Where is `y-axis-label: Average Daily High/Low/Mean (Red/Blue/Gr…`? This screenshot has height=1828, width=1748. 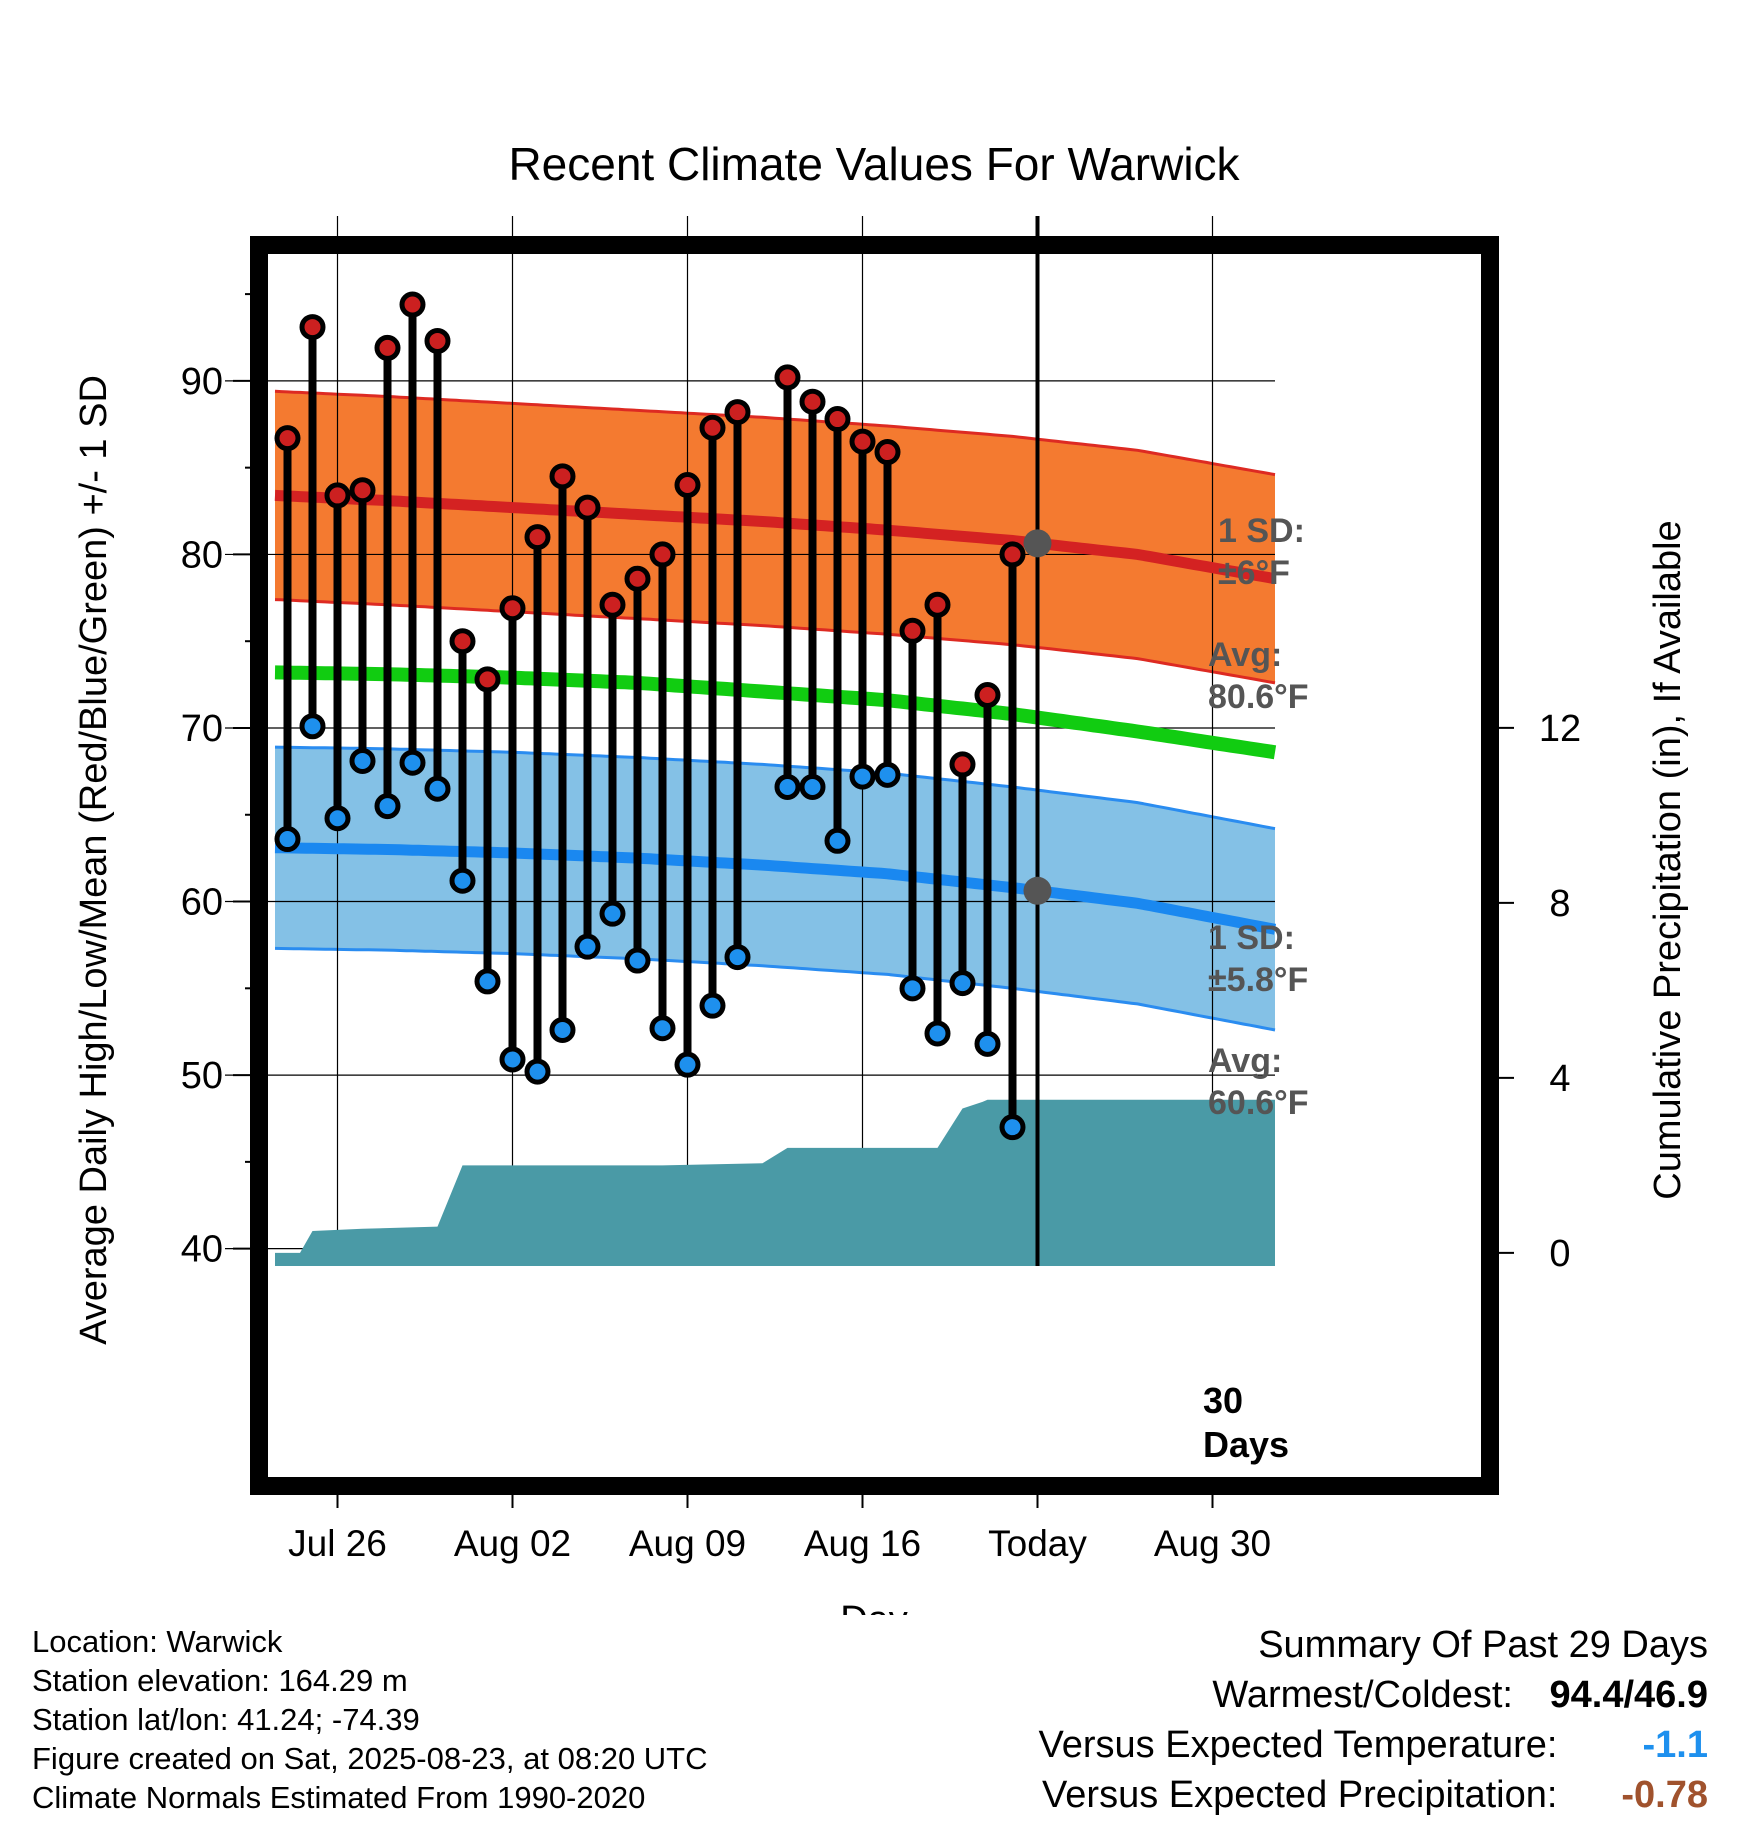 y-axis-label: Average Daily High/Low/Mean (Red/Blue/Gr… is located at coordinates (94, 860).